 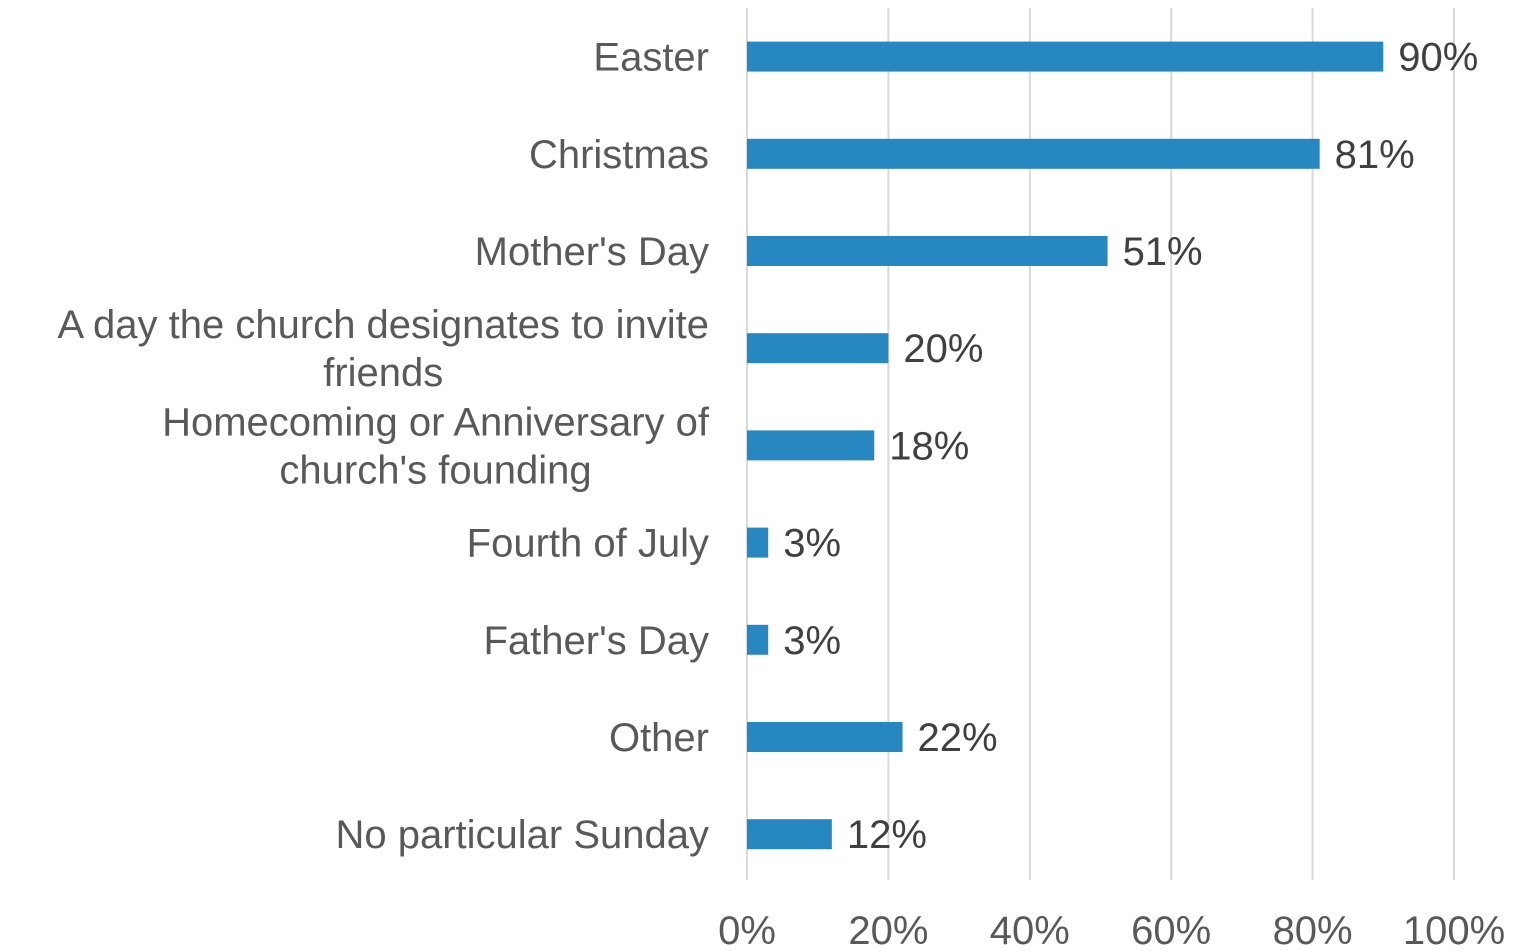 What do you see at coordinates (651, 58) in the screenshot?
I see `category-label: Easter` at bounding box center [651, 58].